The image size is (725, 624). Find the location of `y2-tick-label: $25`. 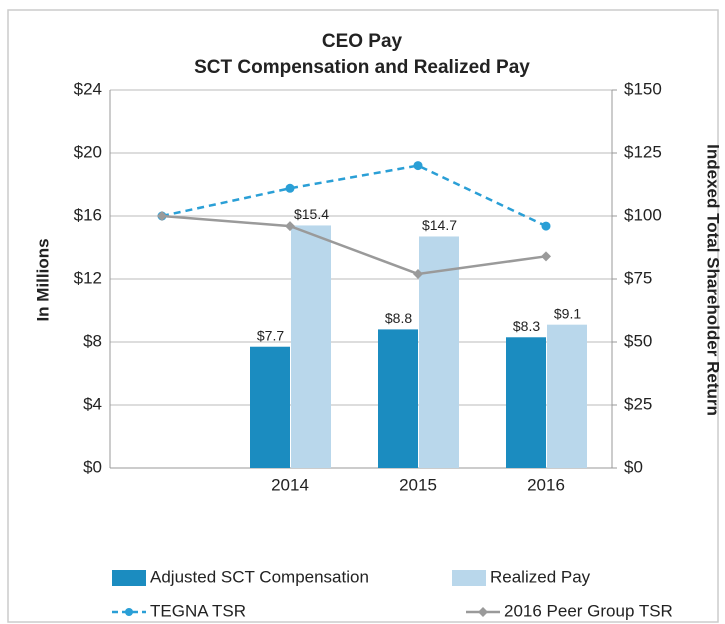

y2-tick-label: $25 is located at coordinates (638, 403).